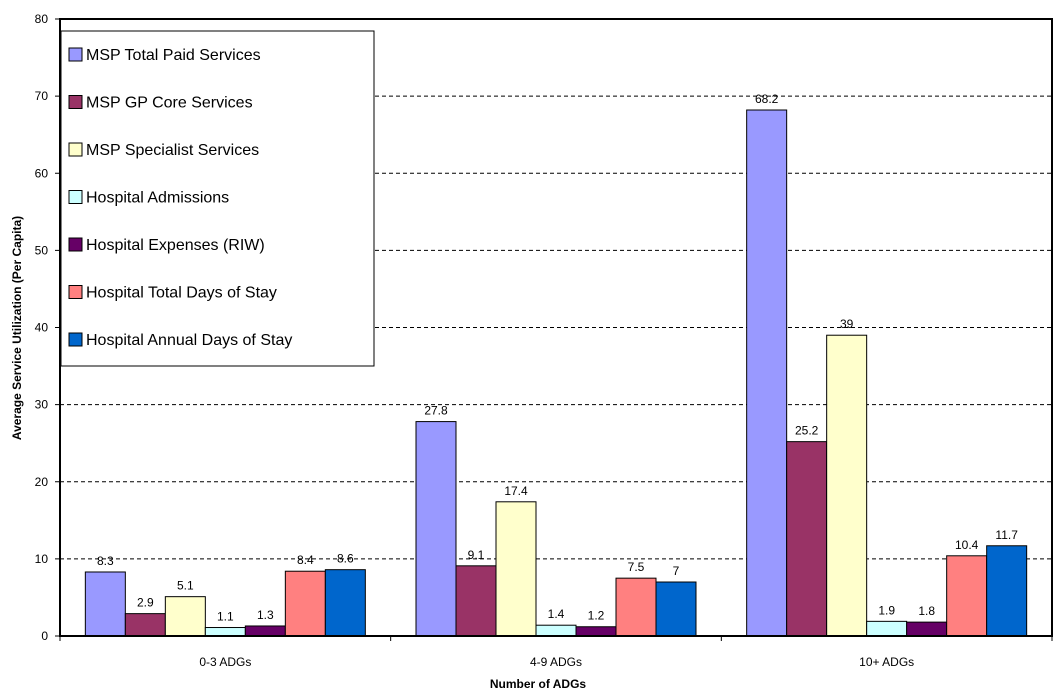 The image size is (1058, 691). What do you see at coordinates (185, 586) in the screenshot?
I see `data-label: 5.1` at bounding box center [185, 586].